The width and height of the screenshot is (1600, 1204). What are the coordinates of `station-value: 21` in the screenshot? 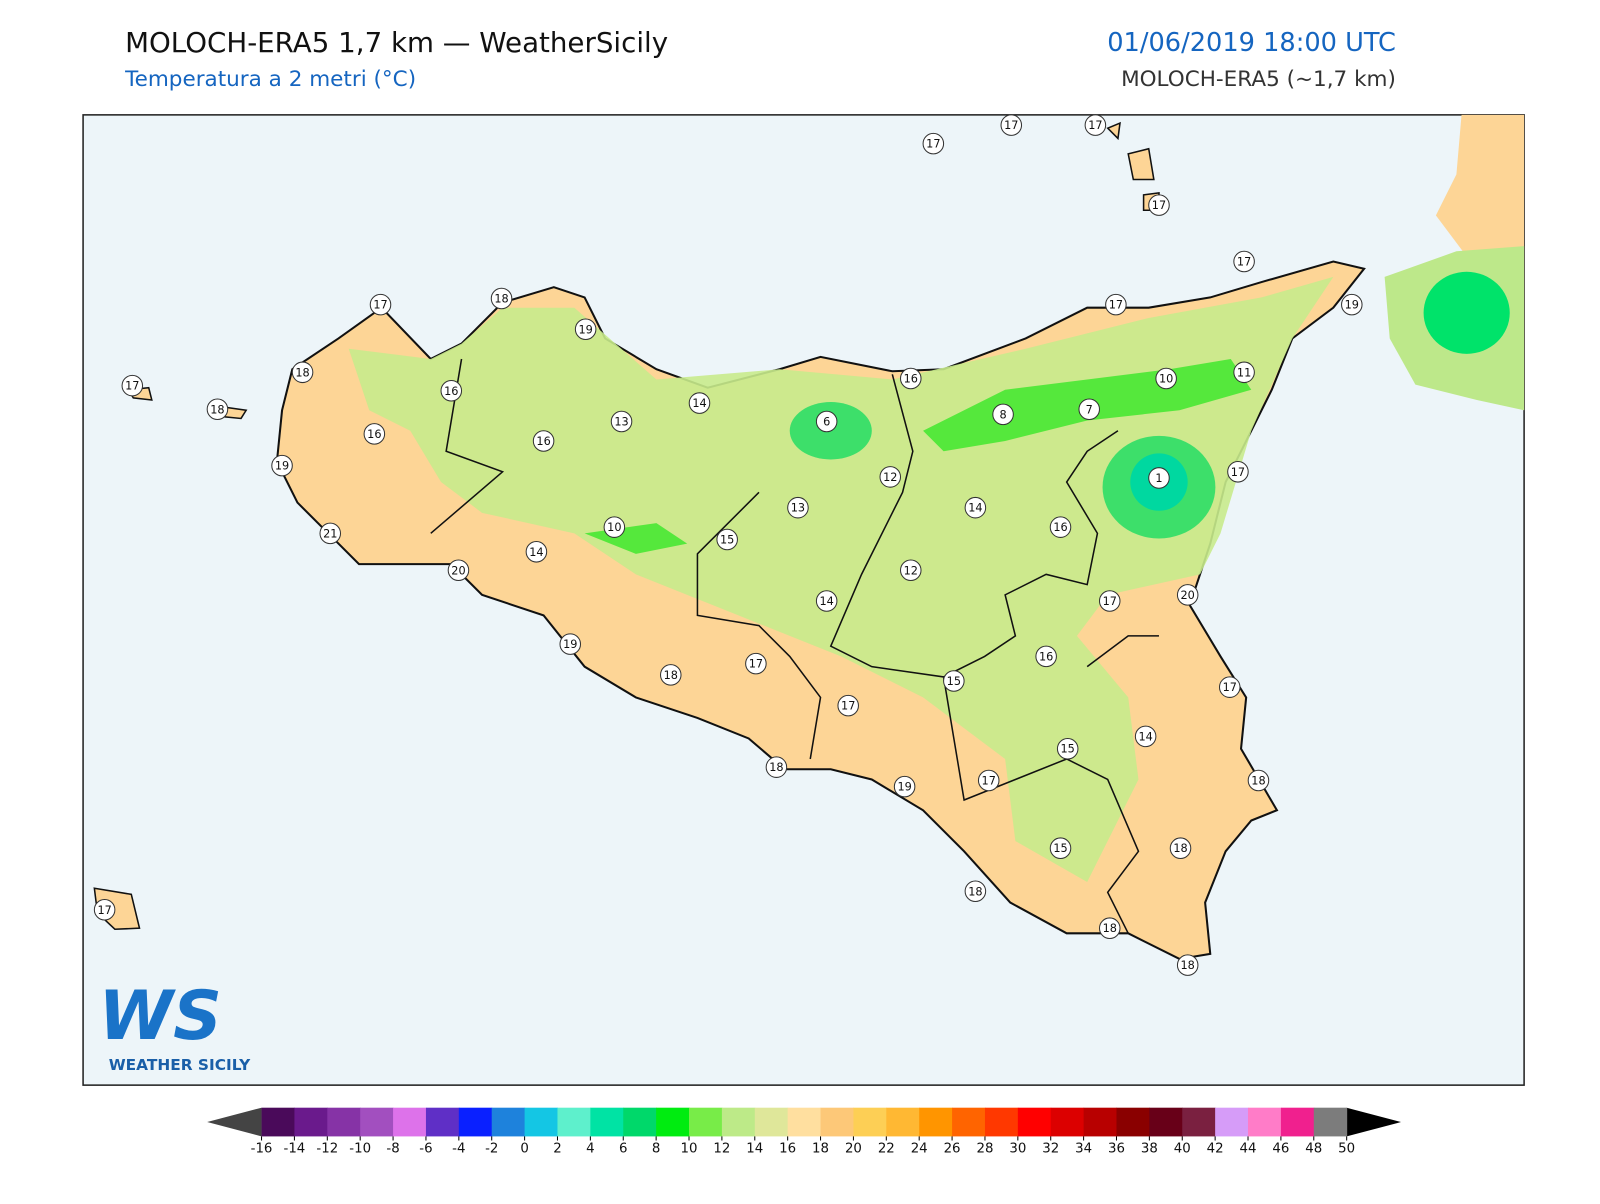 It's located at (330, 533).